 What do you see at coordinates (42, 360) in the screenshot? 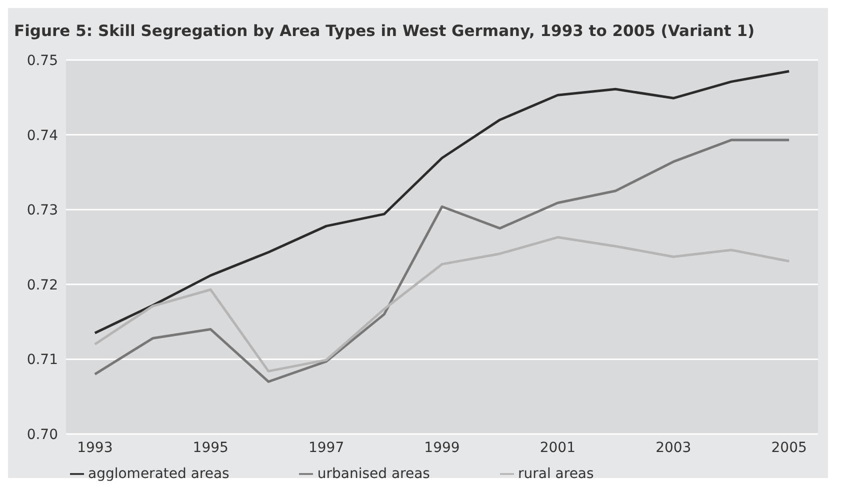
I see `y-tick-label: 0.71` at bounding box center [42, 360].